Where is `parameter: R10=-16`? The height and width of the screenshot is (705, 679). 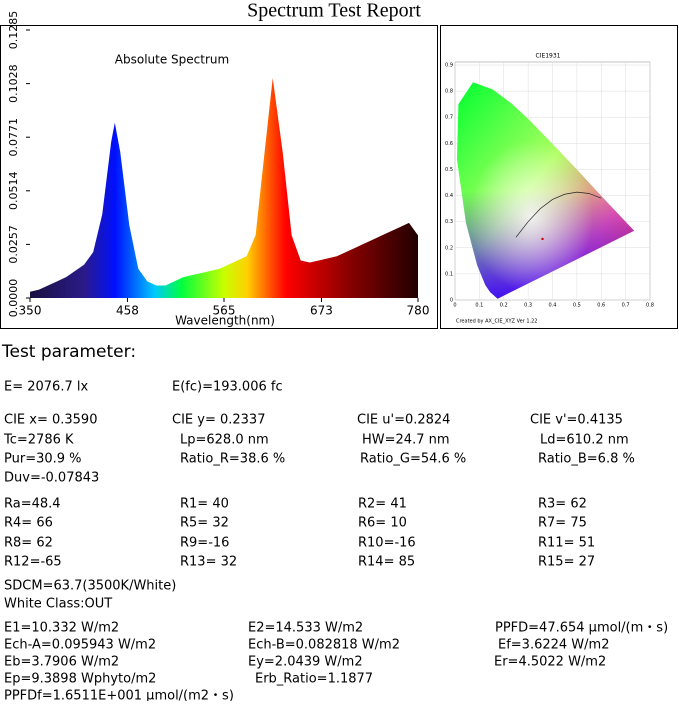
parameter: R10=-16 is located at coordinates (387, 543).